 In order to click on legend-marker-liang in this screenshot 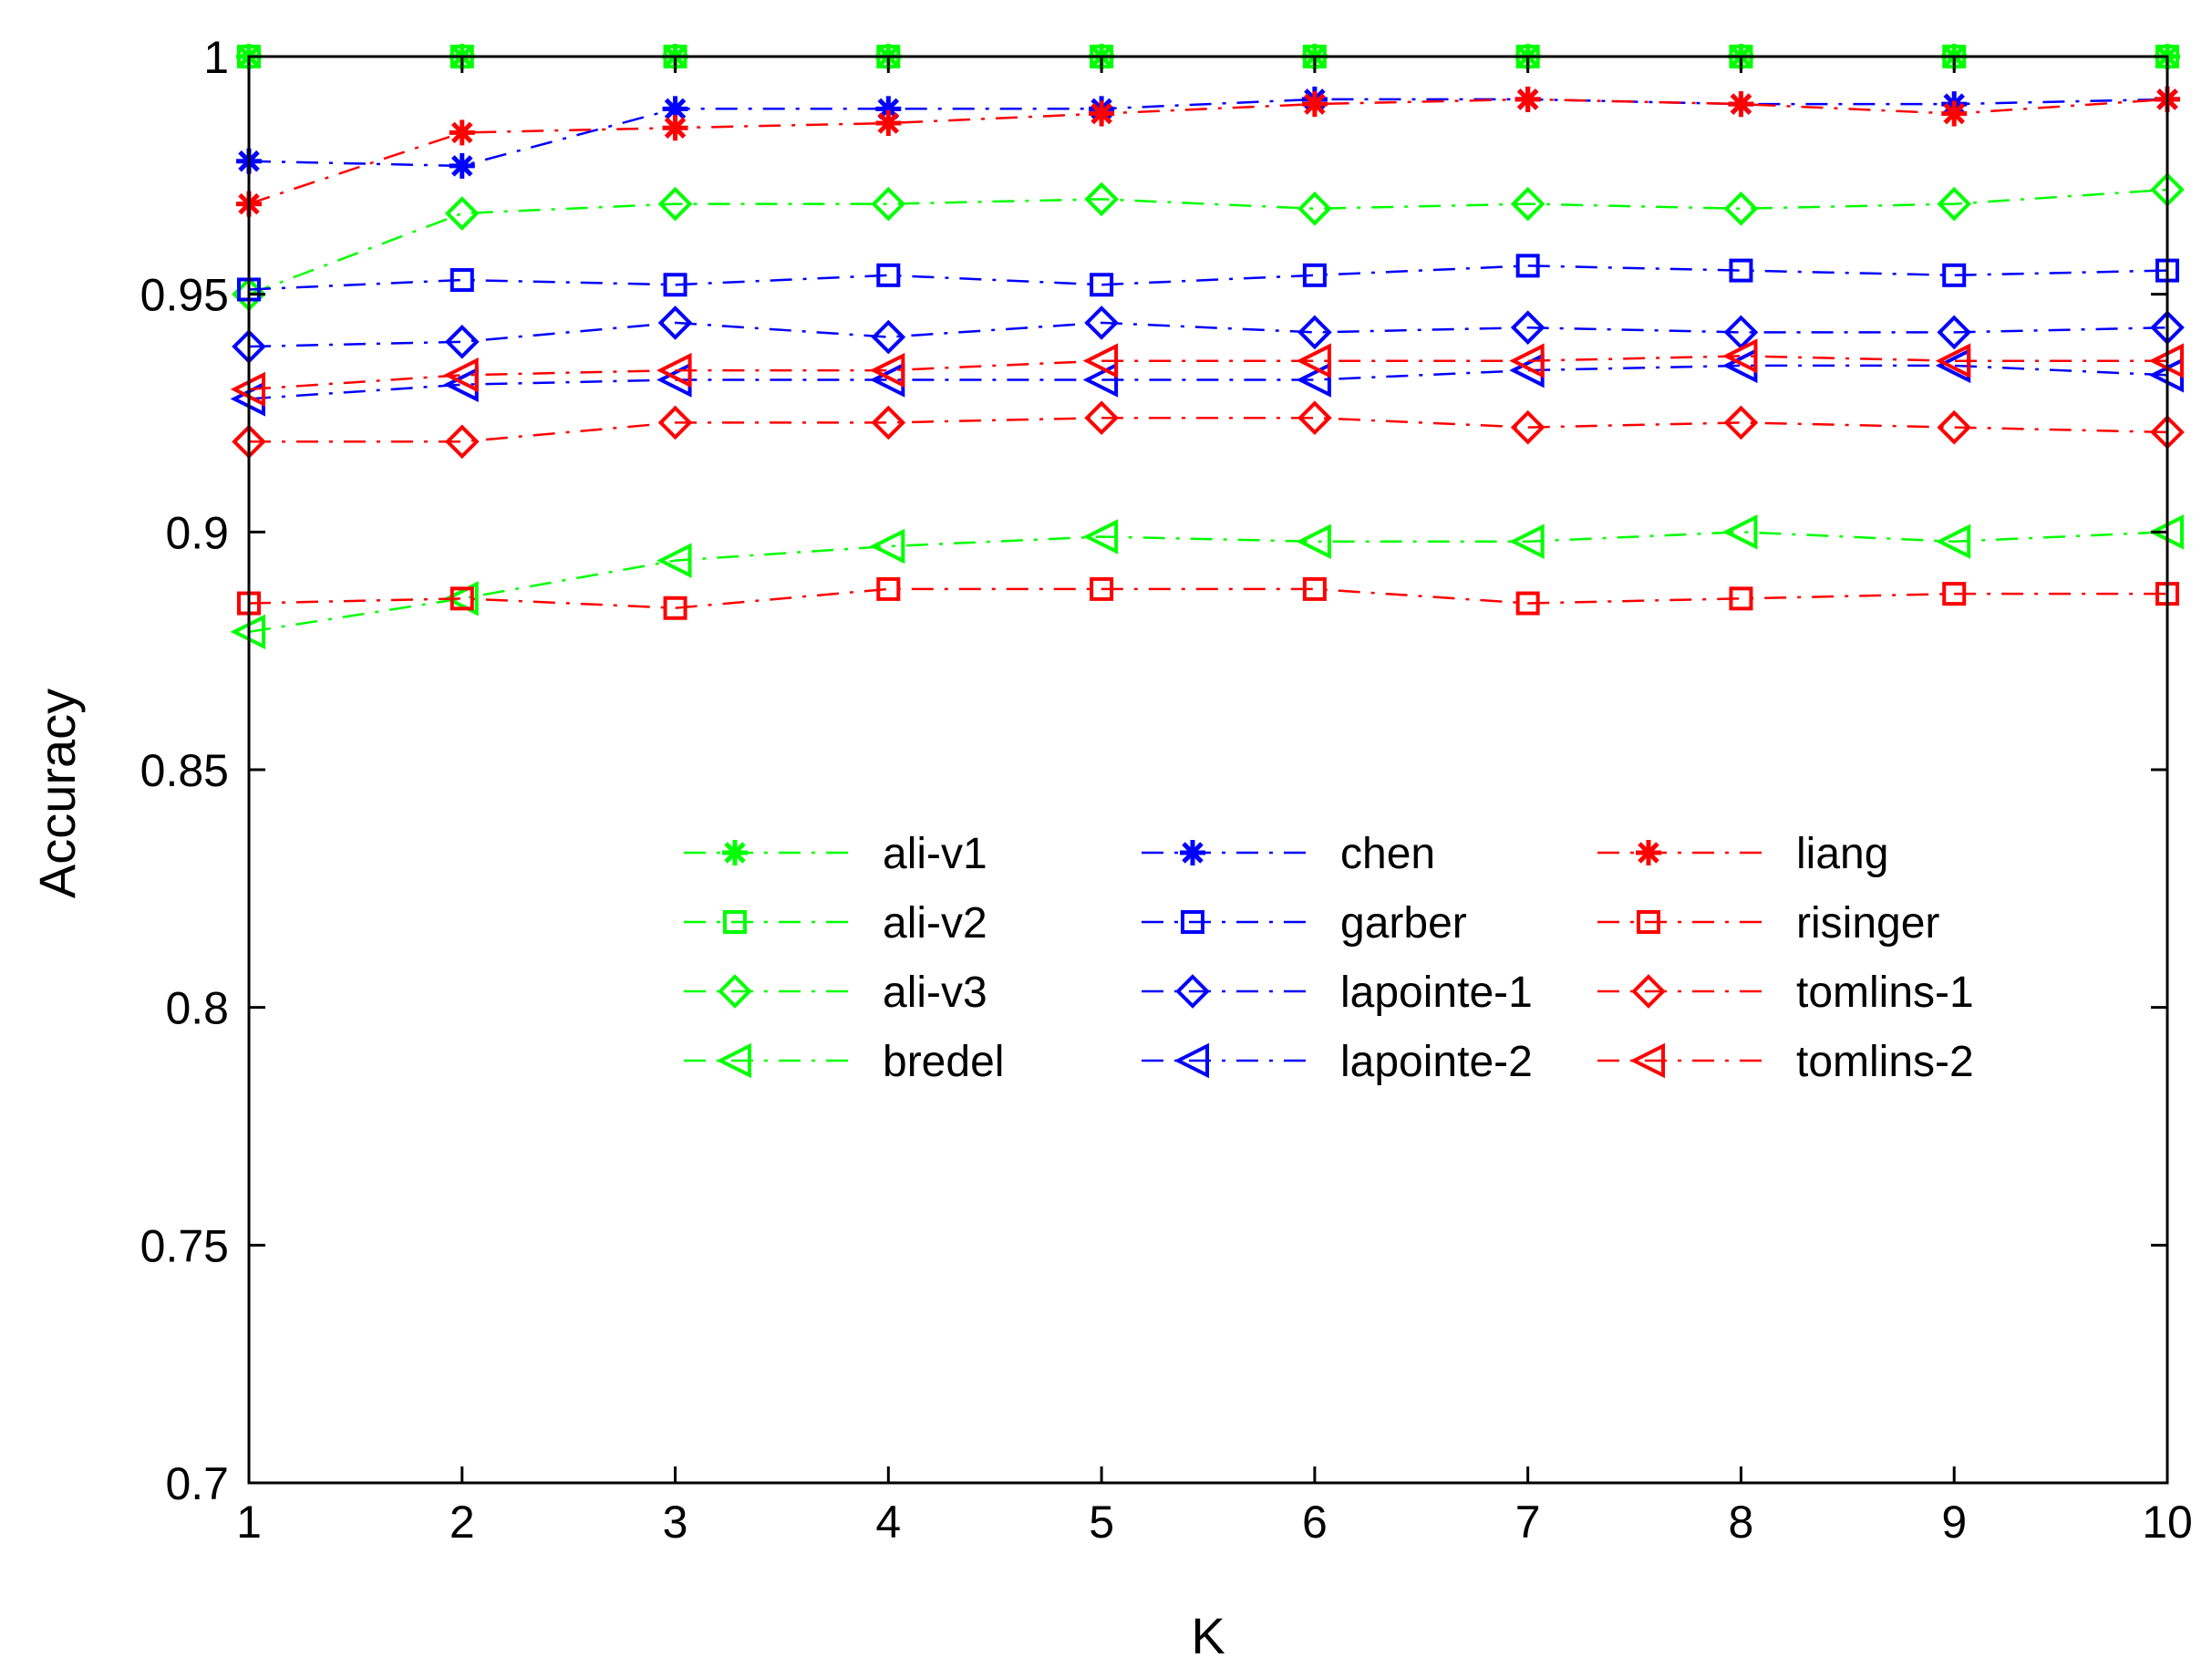, I will do `click(1649, 853)`.